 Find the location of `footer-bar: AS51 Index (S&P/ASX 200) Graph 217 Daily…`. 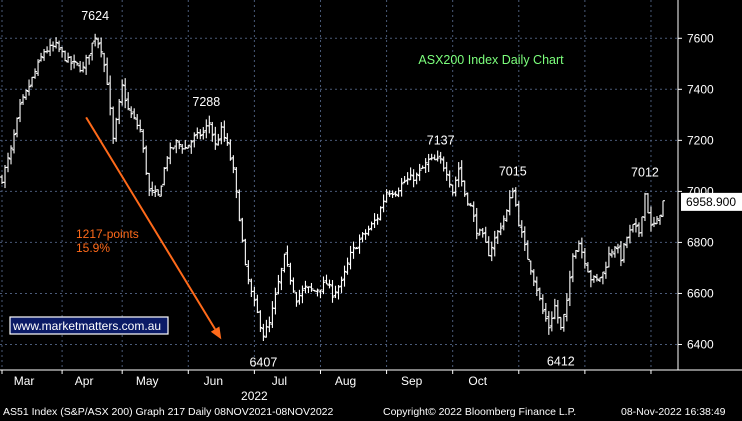

footer-bar: AS51 Index (S&P/ASX 200) Graph 217 Daily… is located at coordinates (371, 412).